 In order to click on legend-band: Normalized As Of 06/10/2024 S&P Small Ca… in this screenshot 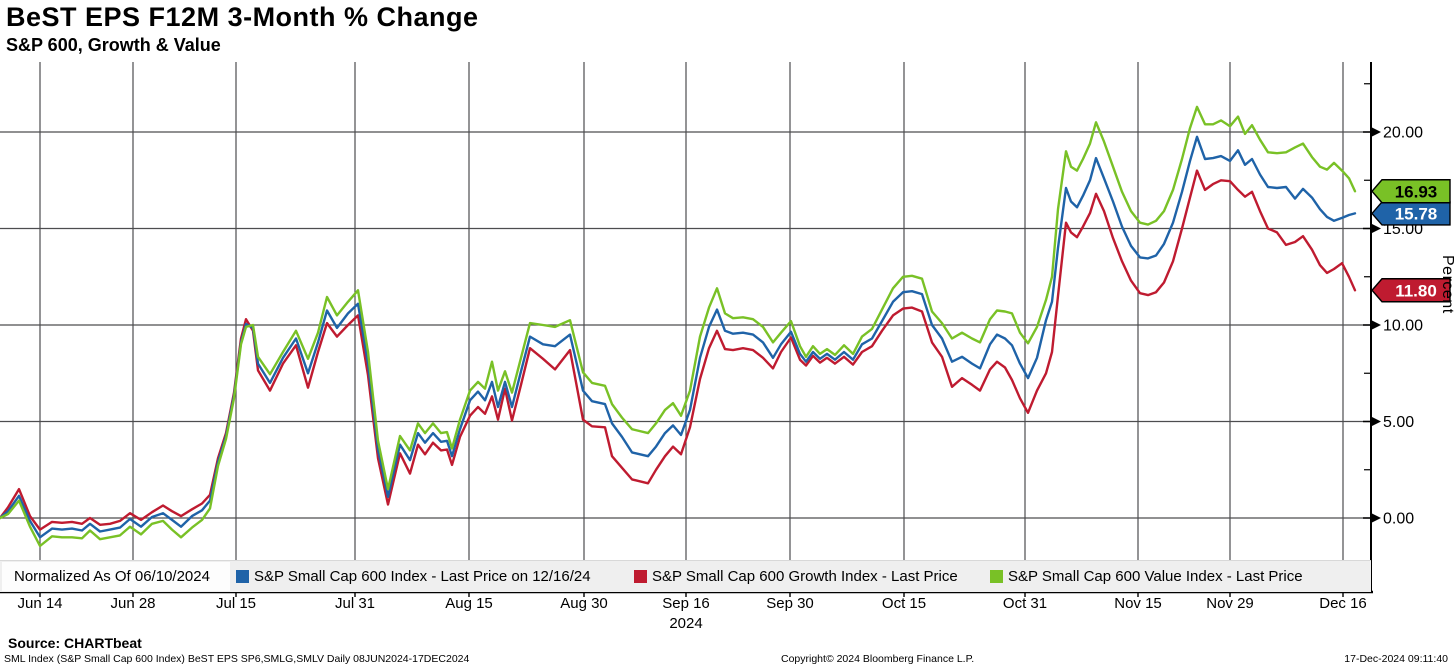, I will do `click(685, 576)`.